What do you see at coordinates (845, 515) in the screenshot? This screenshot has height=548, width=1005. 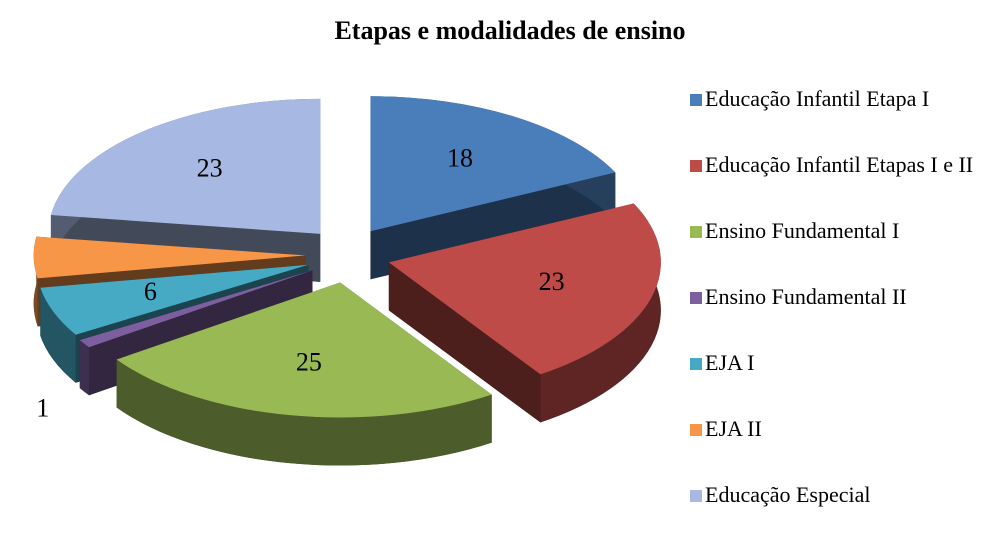 I see `legend-item: Educação Especial` at bounding box center [845, 515].